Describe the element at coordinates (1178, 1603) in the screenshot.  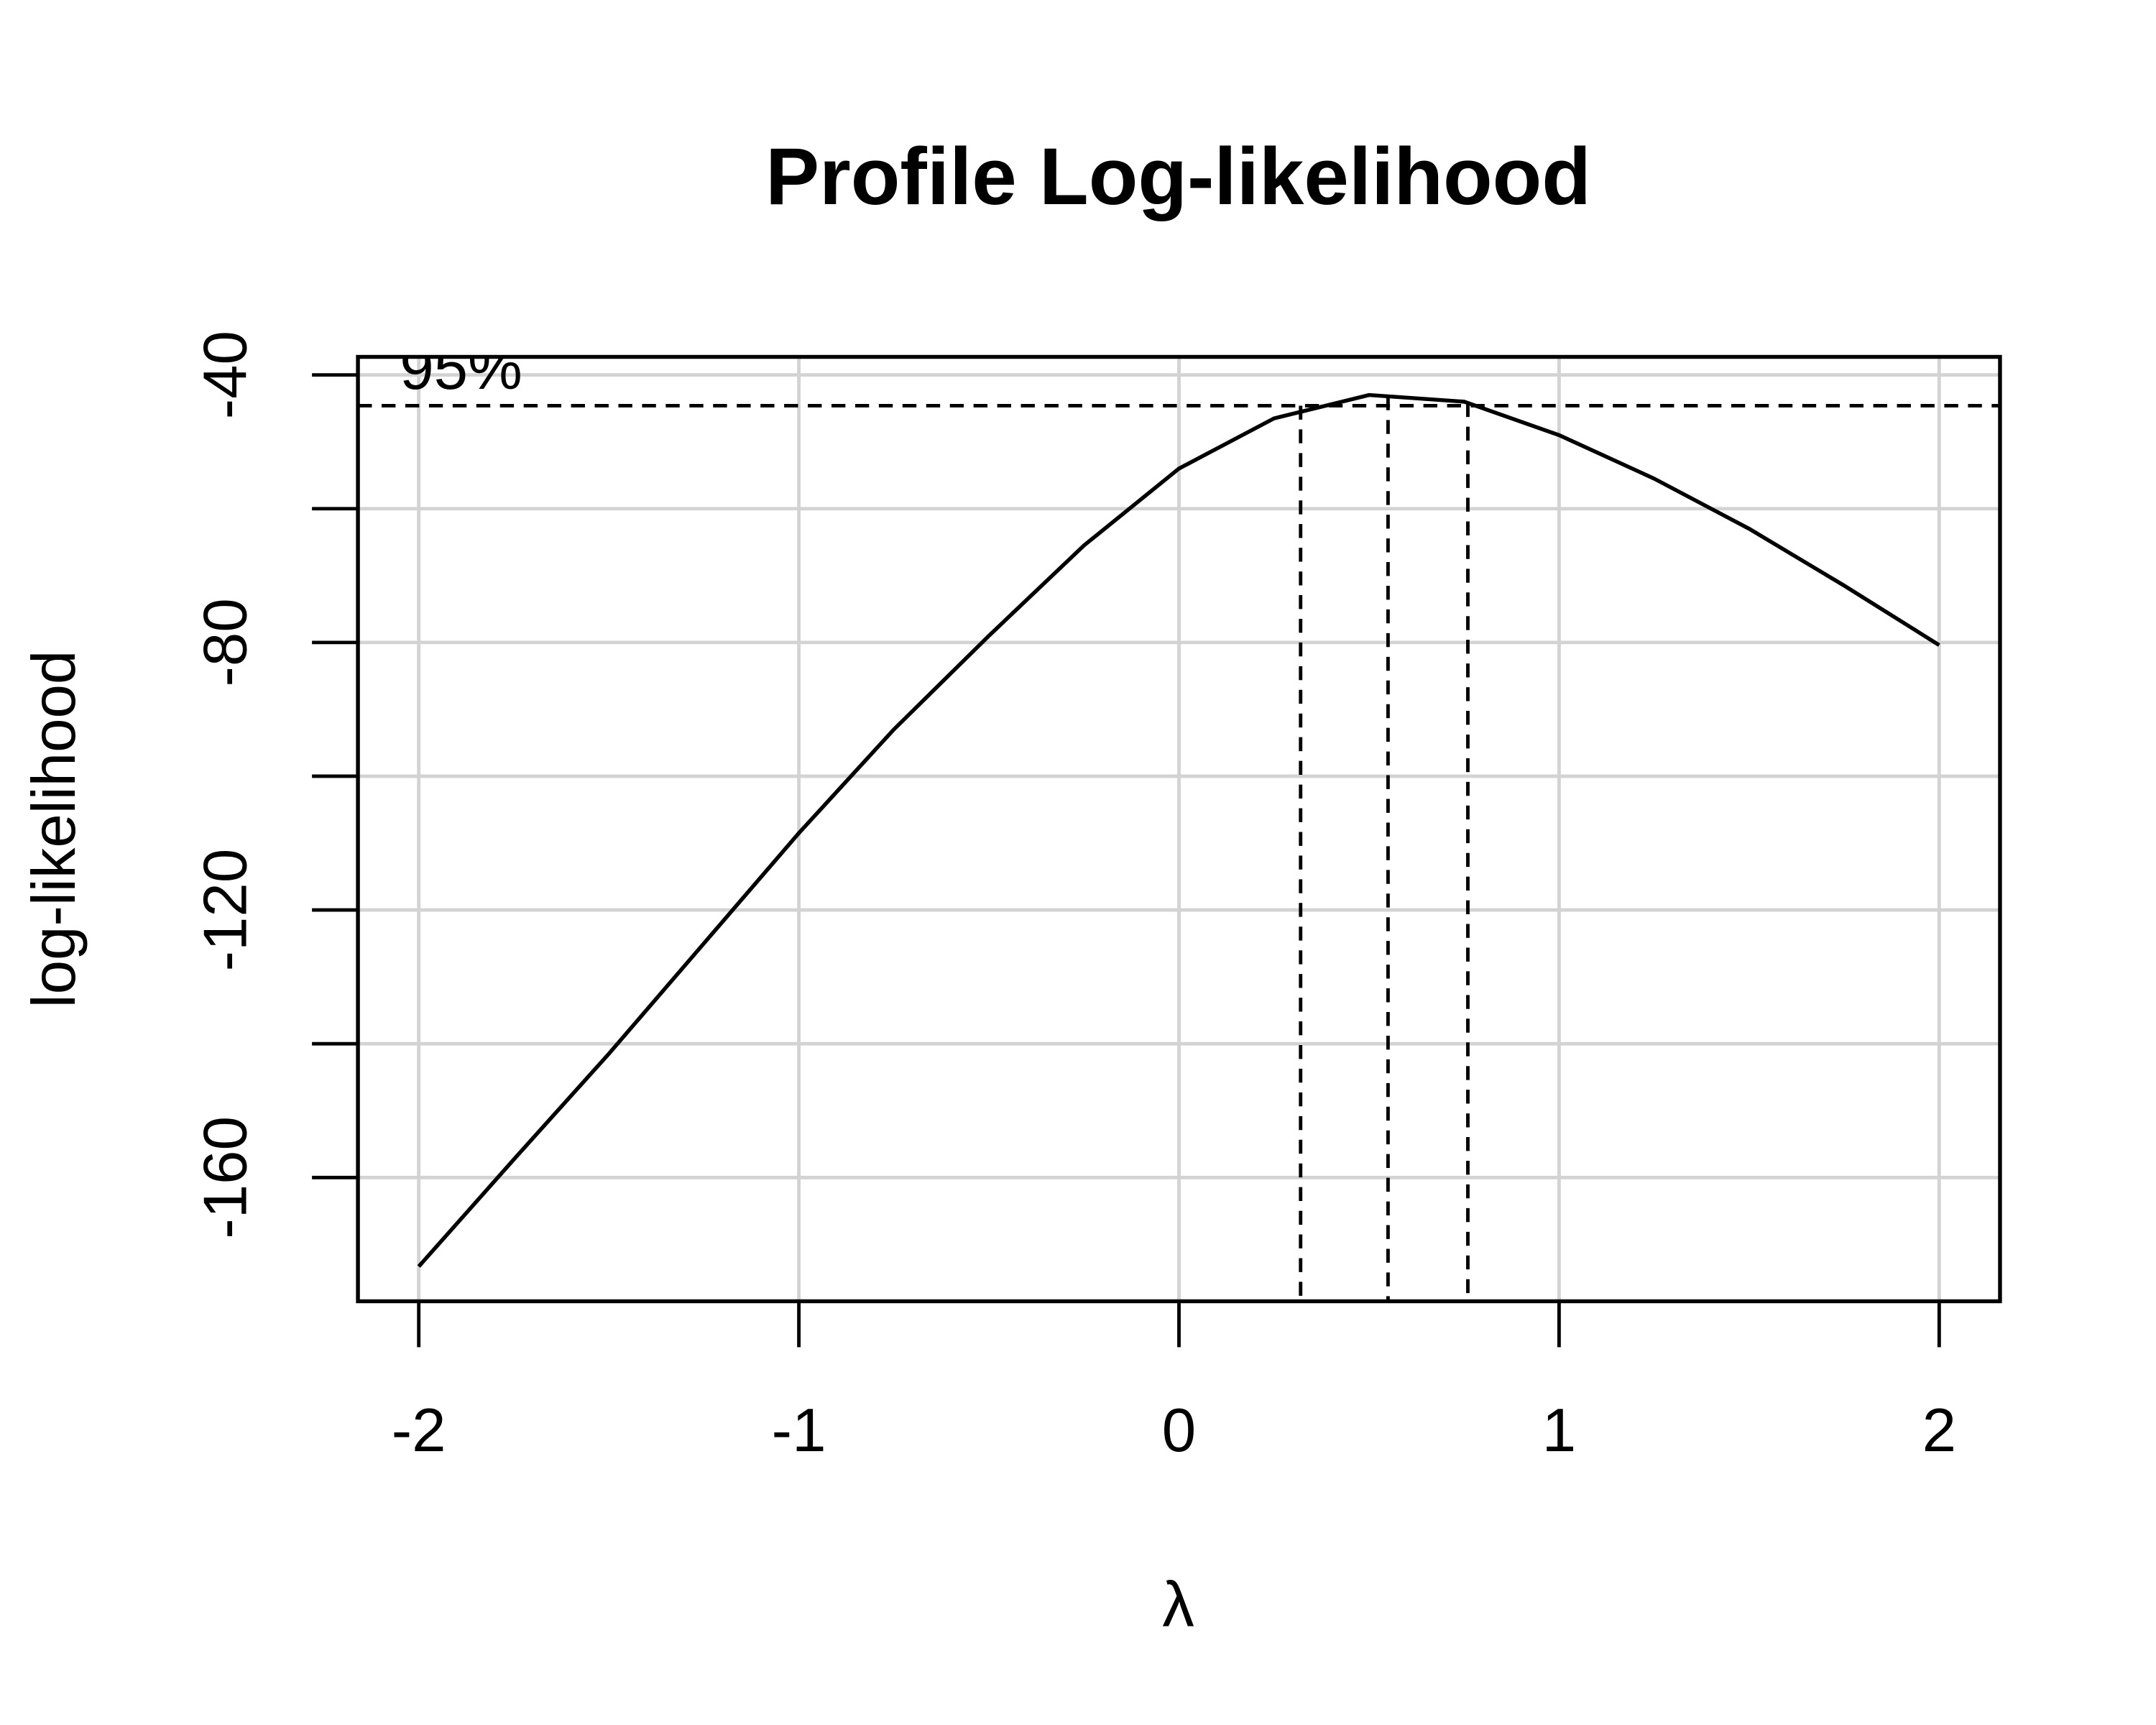
I see `x-axis-label: λ` at that location.